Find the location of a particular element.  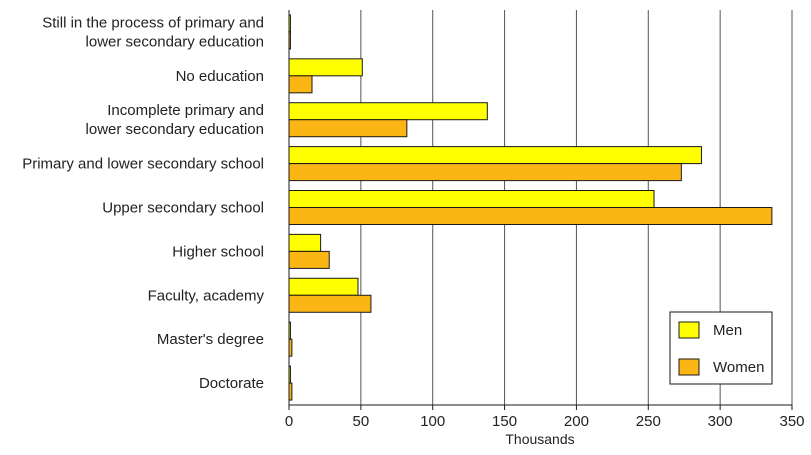

x-axis-title: Thousands is located at coordinates (539, 439).